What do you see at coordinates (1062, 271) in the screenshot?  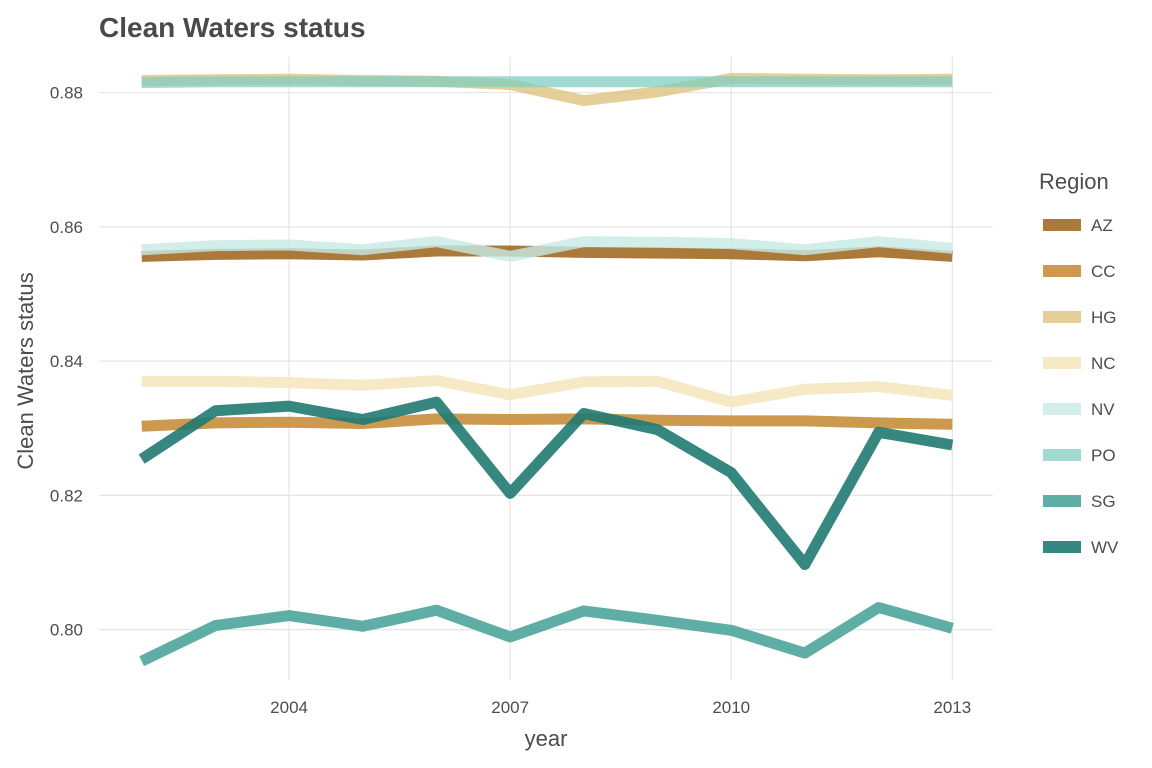 I see `legend-key-cc` at bounding box center [1062, 271].